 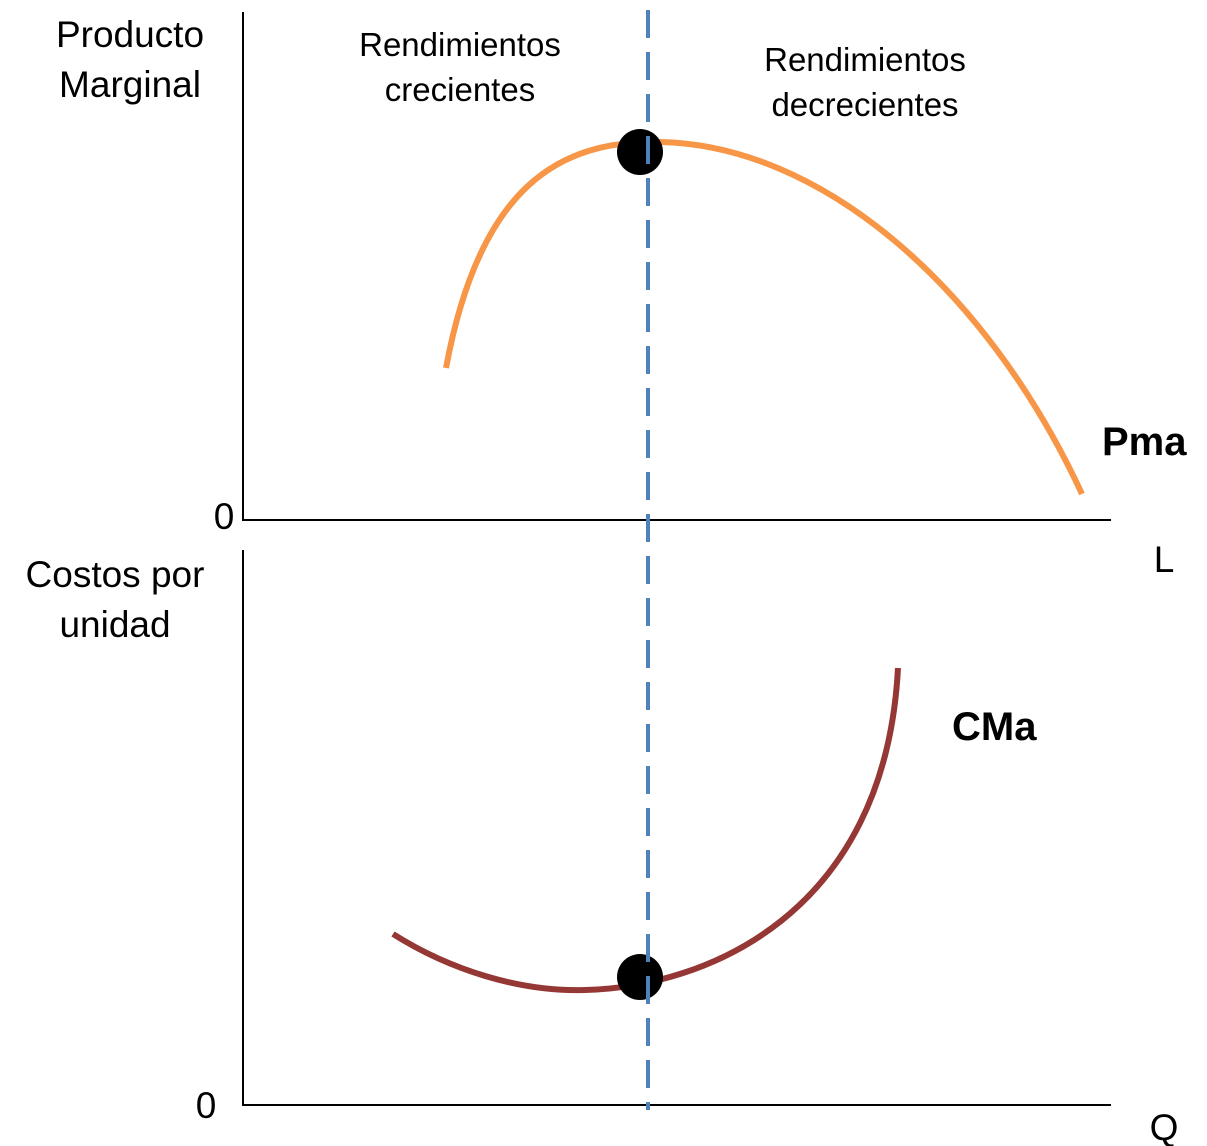 What do you see at coordinates (130, 84) in the screenshot?
I see `y-label-top: Marginal` at bounding box center [130, 84].